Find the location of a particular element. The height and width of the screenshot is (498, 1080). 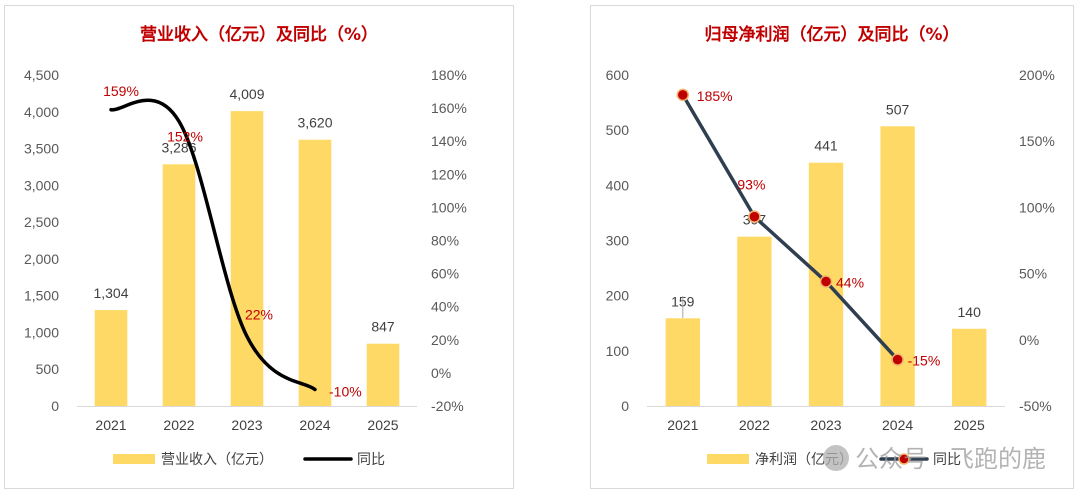

bar-value-label: 3,620 is located at coordinates (314, 123).